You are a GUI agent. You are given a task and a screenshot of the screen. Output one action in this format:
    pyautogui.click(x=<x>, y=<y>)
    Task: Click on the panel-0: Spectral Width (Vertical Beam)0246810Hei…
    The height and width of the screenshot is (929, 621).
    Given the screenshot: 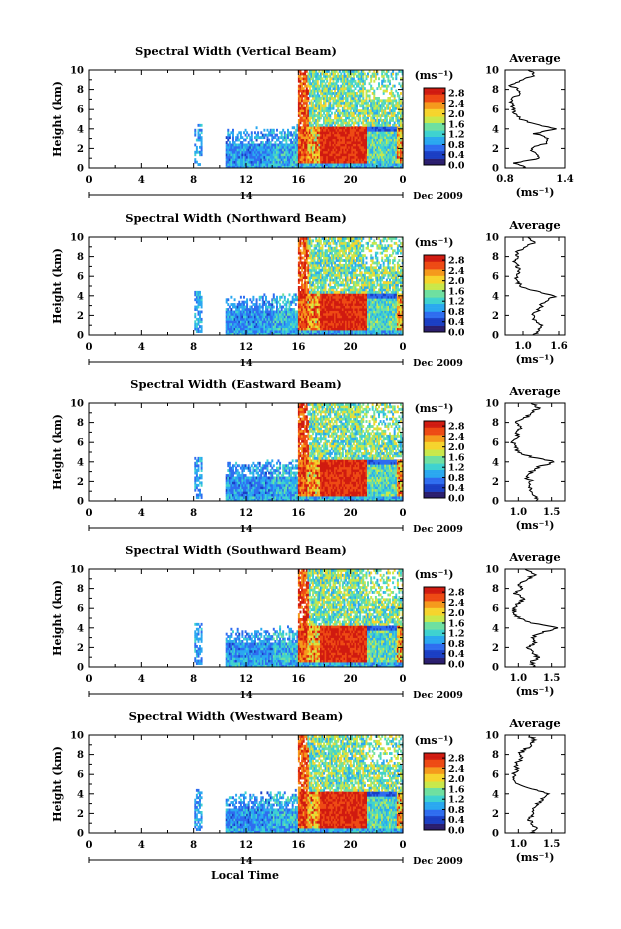 What is the action you would take?
    pyautogui.click(x=312, y=123)
    